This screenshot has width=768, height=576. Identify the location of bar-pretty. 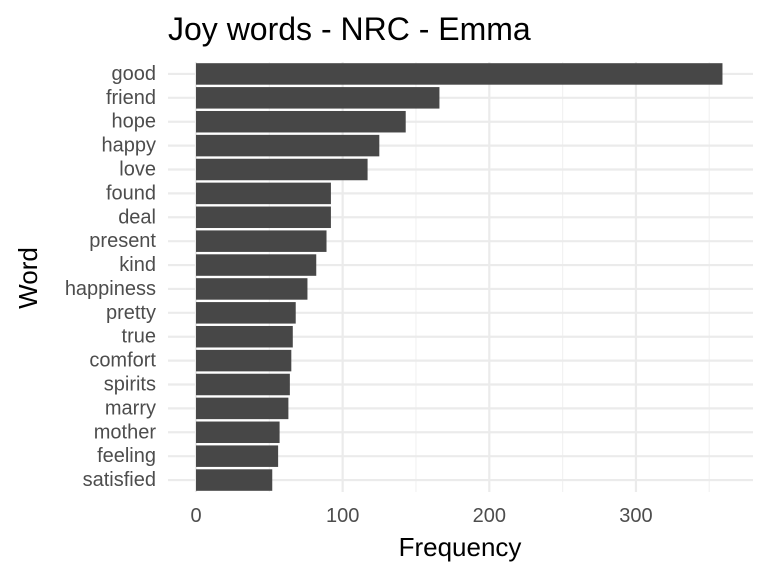
(246, 313).